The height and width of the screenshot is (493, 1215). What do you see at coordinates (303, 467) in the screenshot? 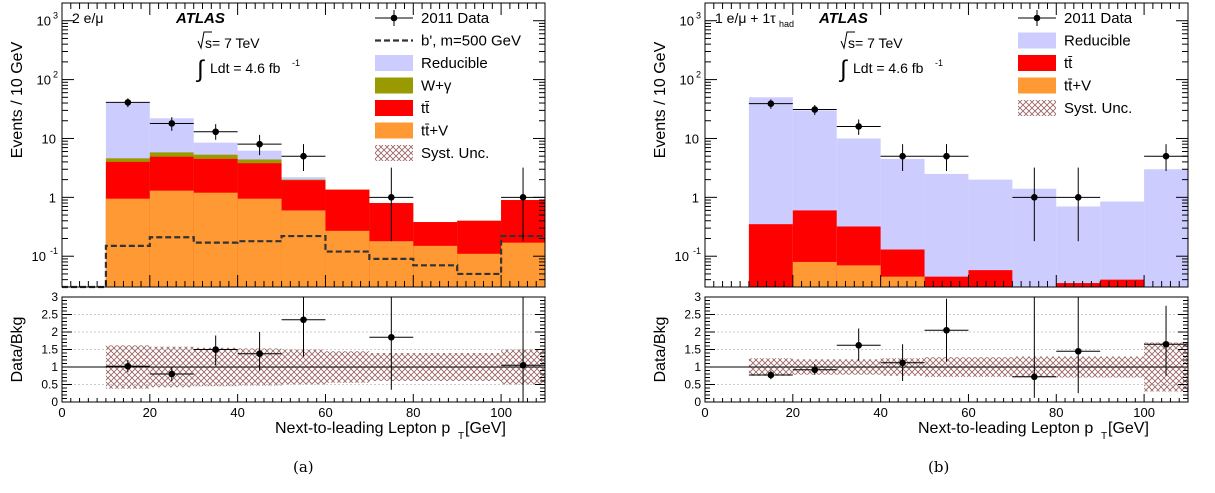
I see `caption-a: (a)` at bounding box center [303, 467].